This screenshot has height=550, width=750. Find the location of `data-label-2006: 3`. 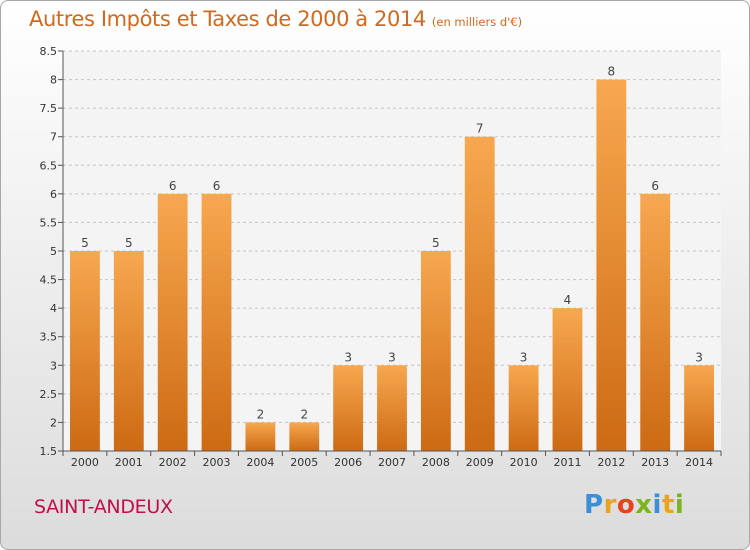

data-label-2006: 3 is located at coordinates (348, 357).